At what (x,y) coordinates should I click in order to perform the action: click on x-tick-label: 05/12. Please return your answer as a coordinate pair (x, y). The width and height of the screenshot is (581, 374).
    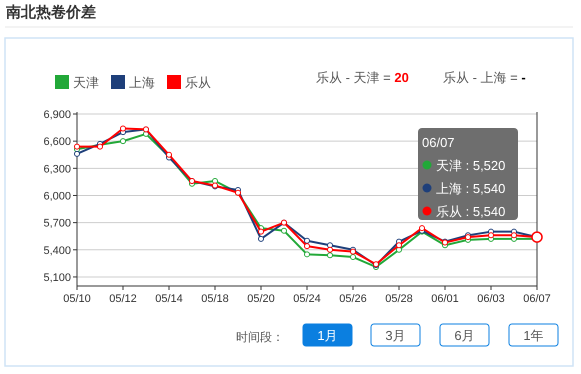
    Looking at the image, I should click on (123, 299).